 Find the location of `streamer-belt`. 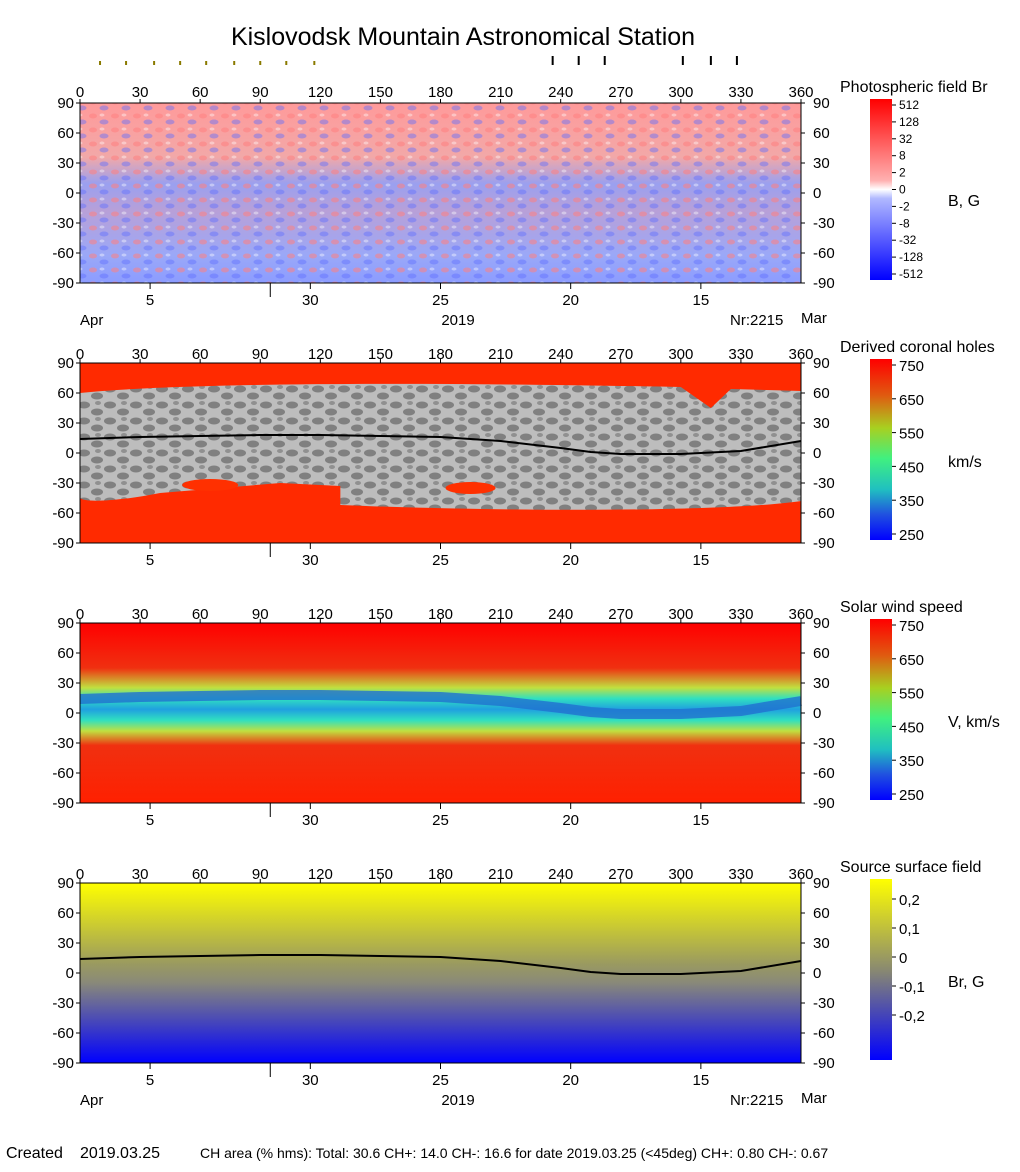

streamer-belt is located at coordinates (440, 704).